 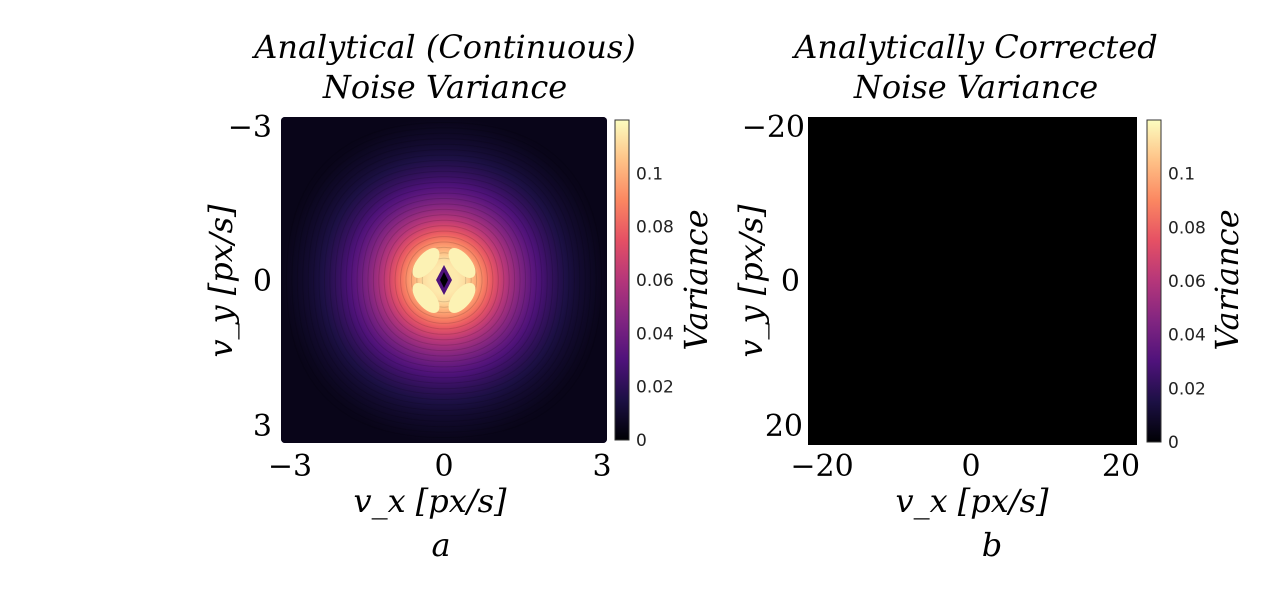 What do you see at coordinates (444, 87) in the screenshot?
I see `panel-a-title-line2: Noise Variance` at bounding box center [444, 87].